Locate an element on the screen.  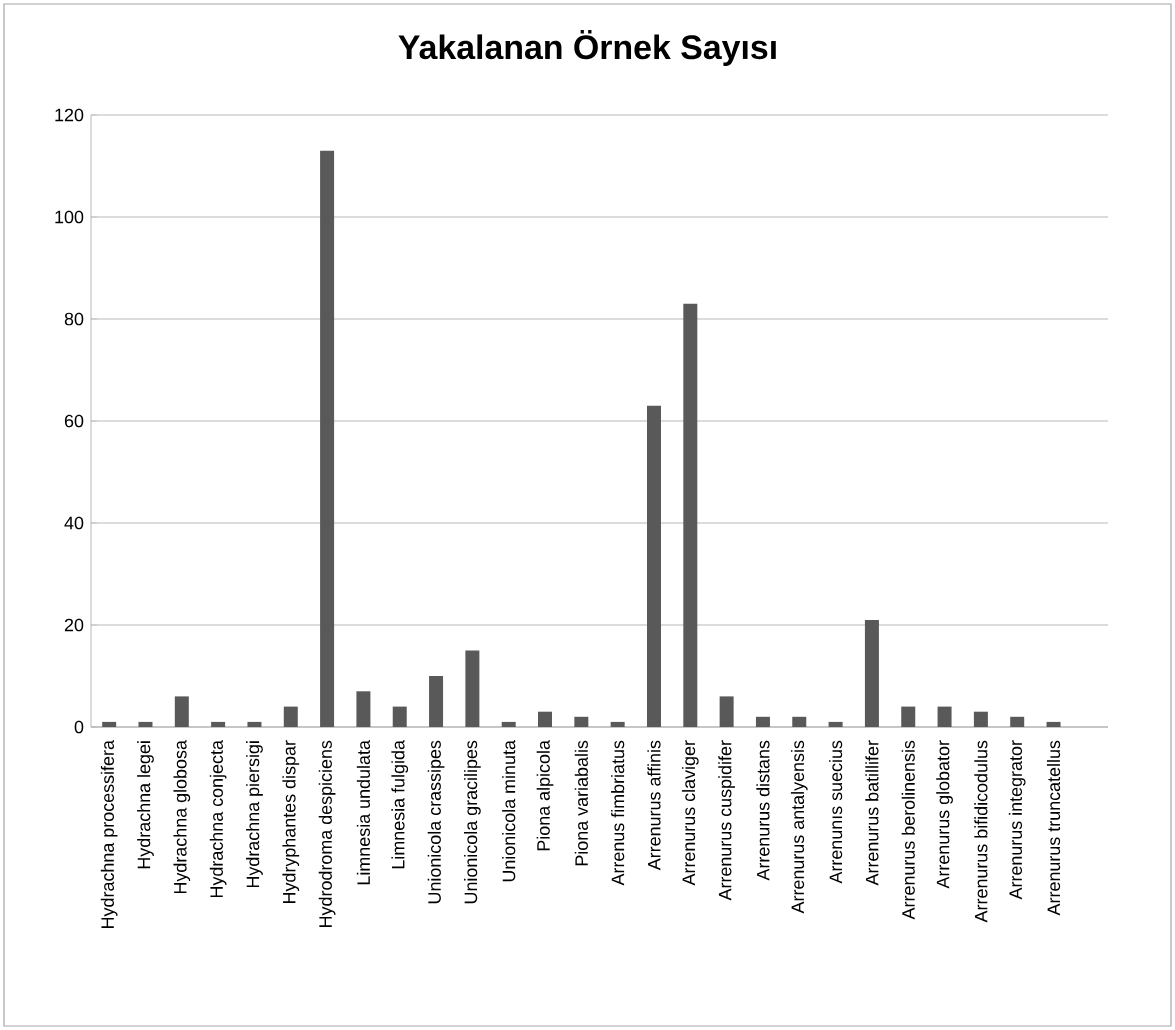
x-tick-label: Arrenurus distans is located at coordinates (763, 810).